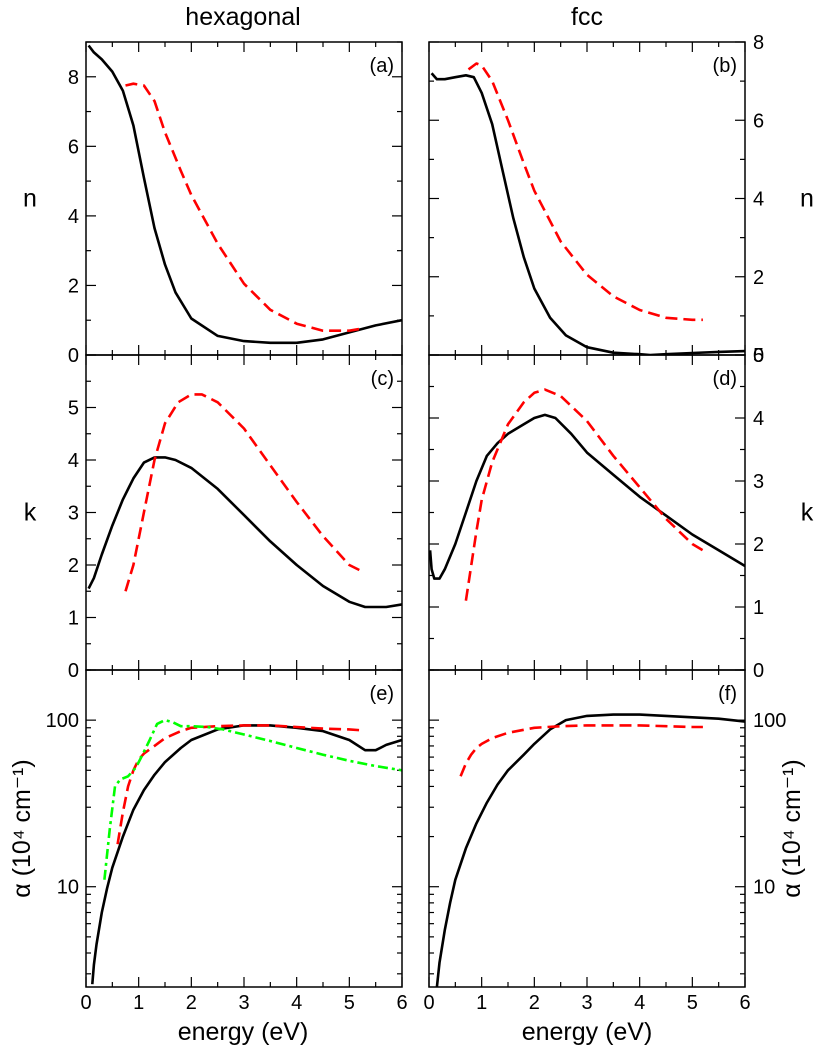 This screenshot has height=1054, width=830. Describe the element at coordinates (243, 1032) in the screenshot. I see `x-axis-label-left: energy (eV)` at that location.